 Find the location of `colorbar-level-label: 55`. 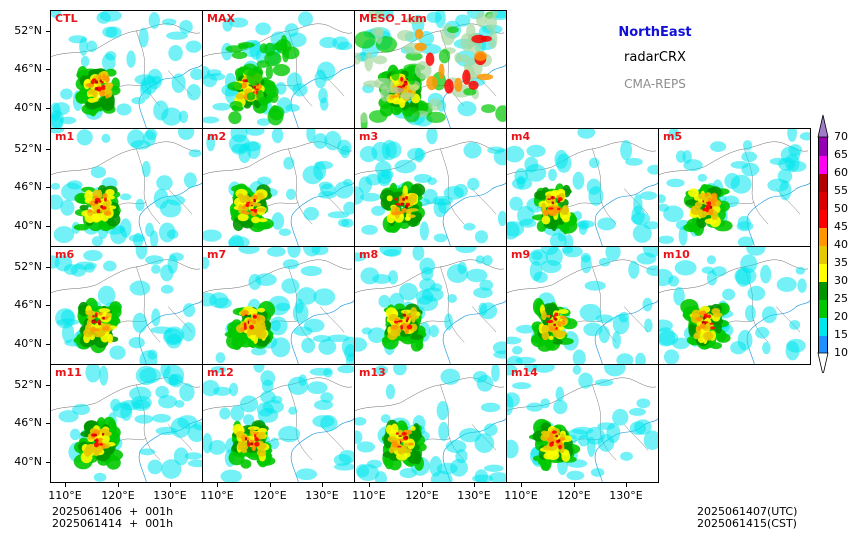

colorbar-level-label: 55 is located at coordinates (841, 190).